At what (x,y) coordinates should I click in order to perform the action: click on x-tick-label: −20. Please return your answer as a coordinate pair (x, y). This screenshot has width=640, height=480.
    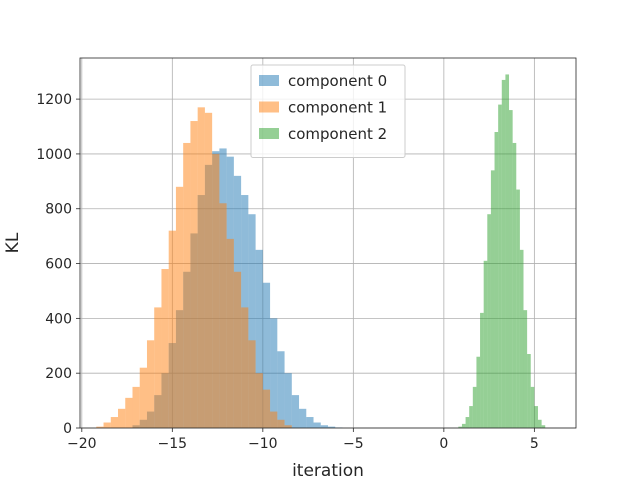
    Looking at the image, I should click on (82, 444).